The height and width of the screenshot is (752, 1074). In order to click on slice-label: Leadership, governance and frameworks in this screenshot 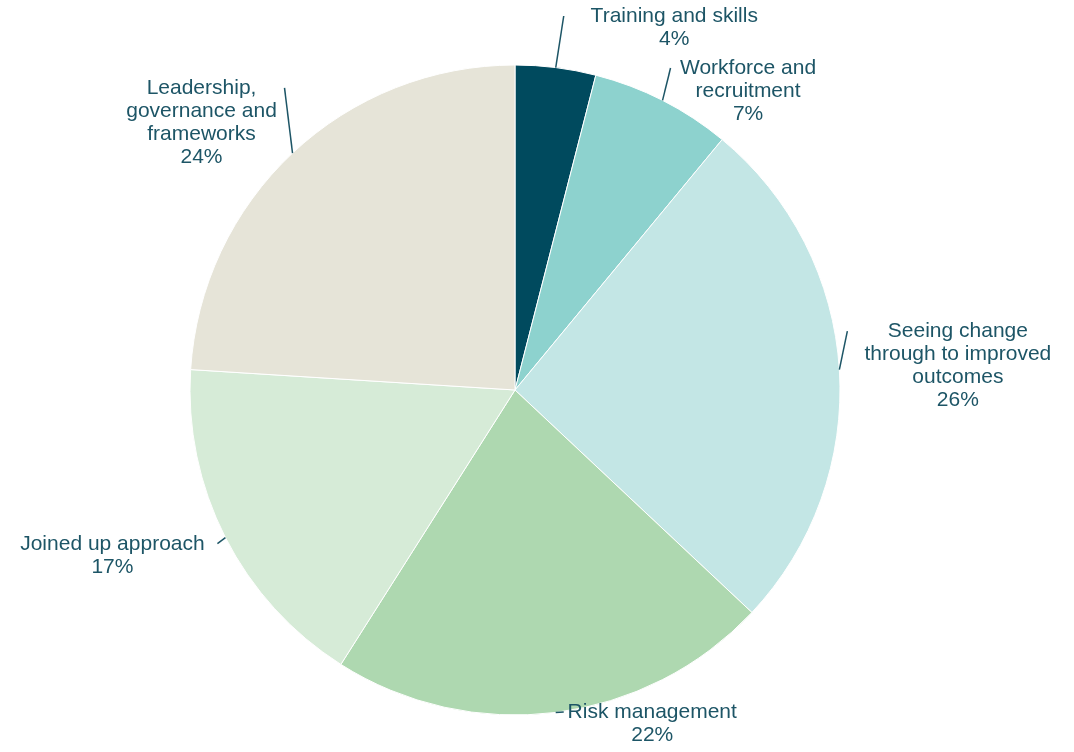, I will do `click(201, 109)`.